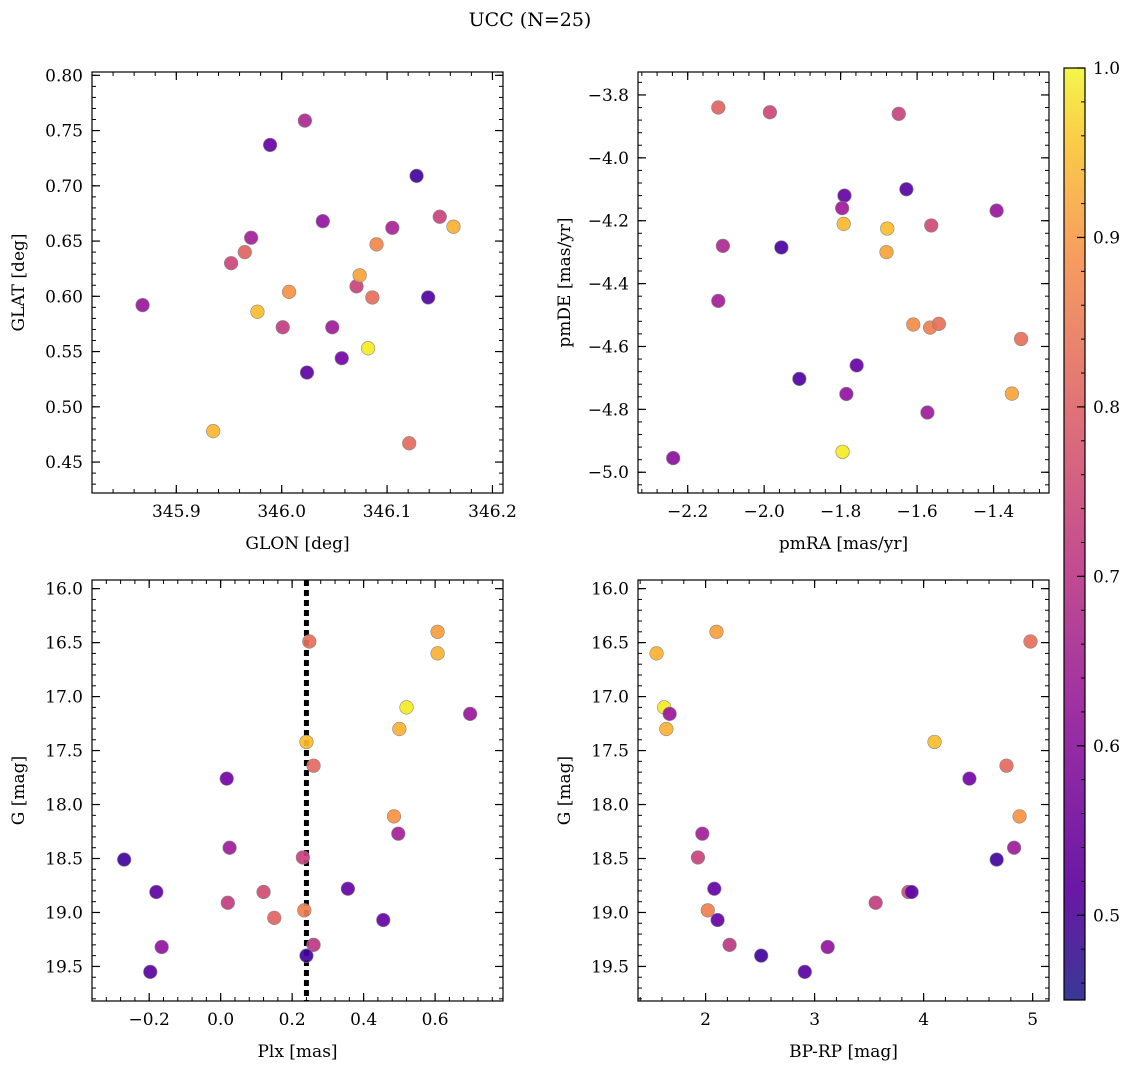  What do you see at coordinates (1091, 530) in the screenshot?
I see `colorbar: 0.5 0.6 0.7 0.8 0.9 1.0` at bounding box center [1091, 530].